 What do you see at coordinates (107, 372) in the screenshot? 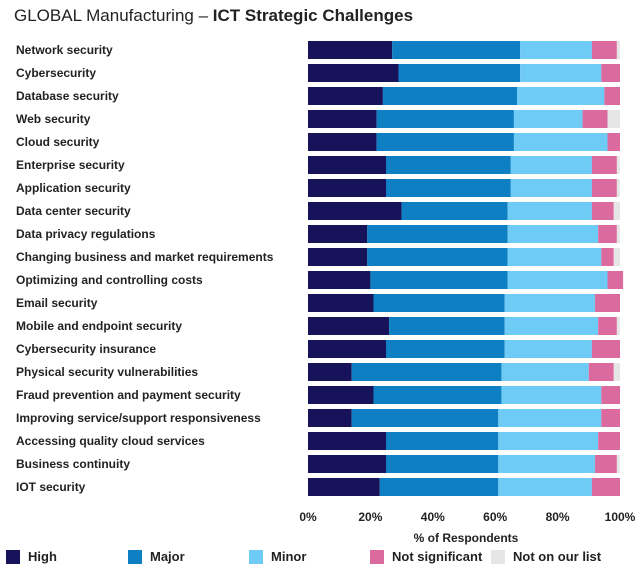
I see `category-label: Physical security vulnerabilities` at bounding box center [107, 372].